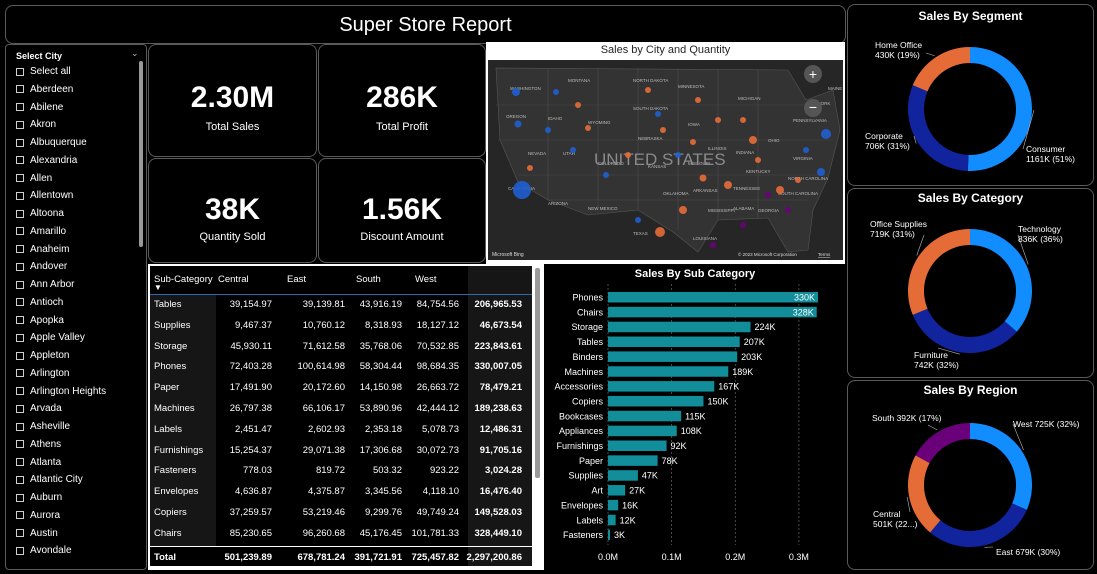 The width and height of the screenshot is (1097, 574). Describe the element at coordinates (942, 443) in the screenshot. I see `donut-slice-south` at that location.